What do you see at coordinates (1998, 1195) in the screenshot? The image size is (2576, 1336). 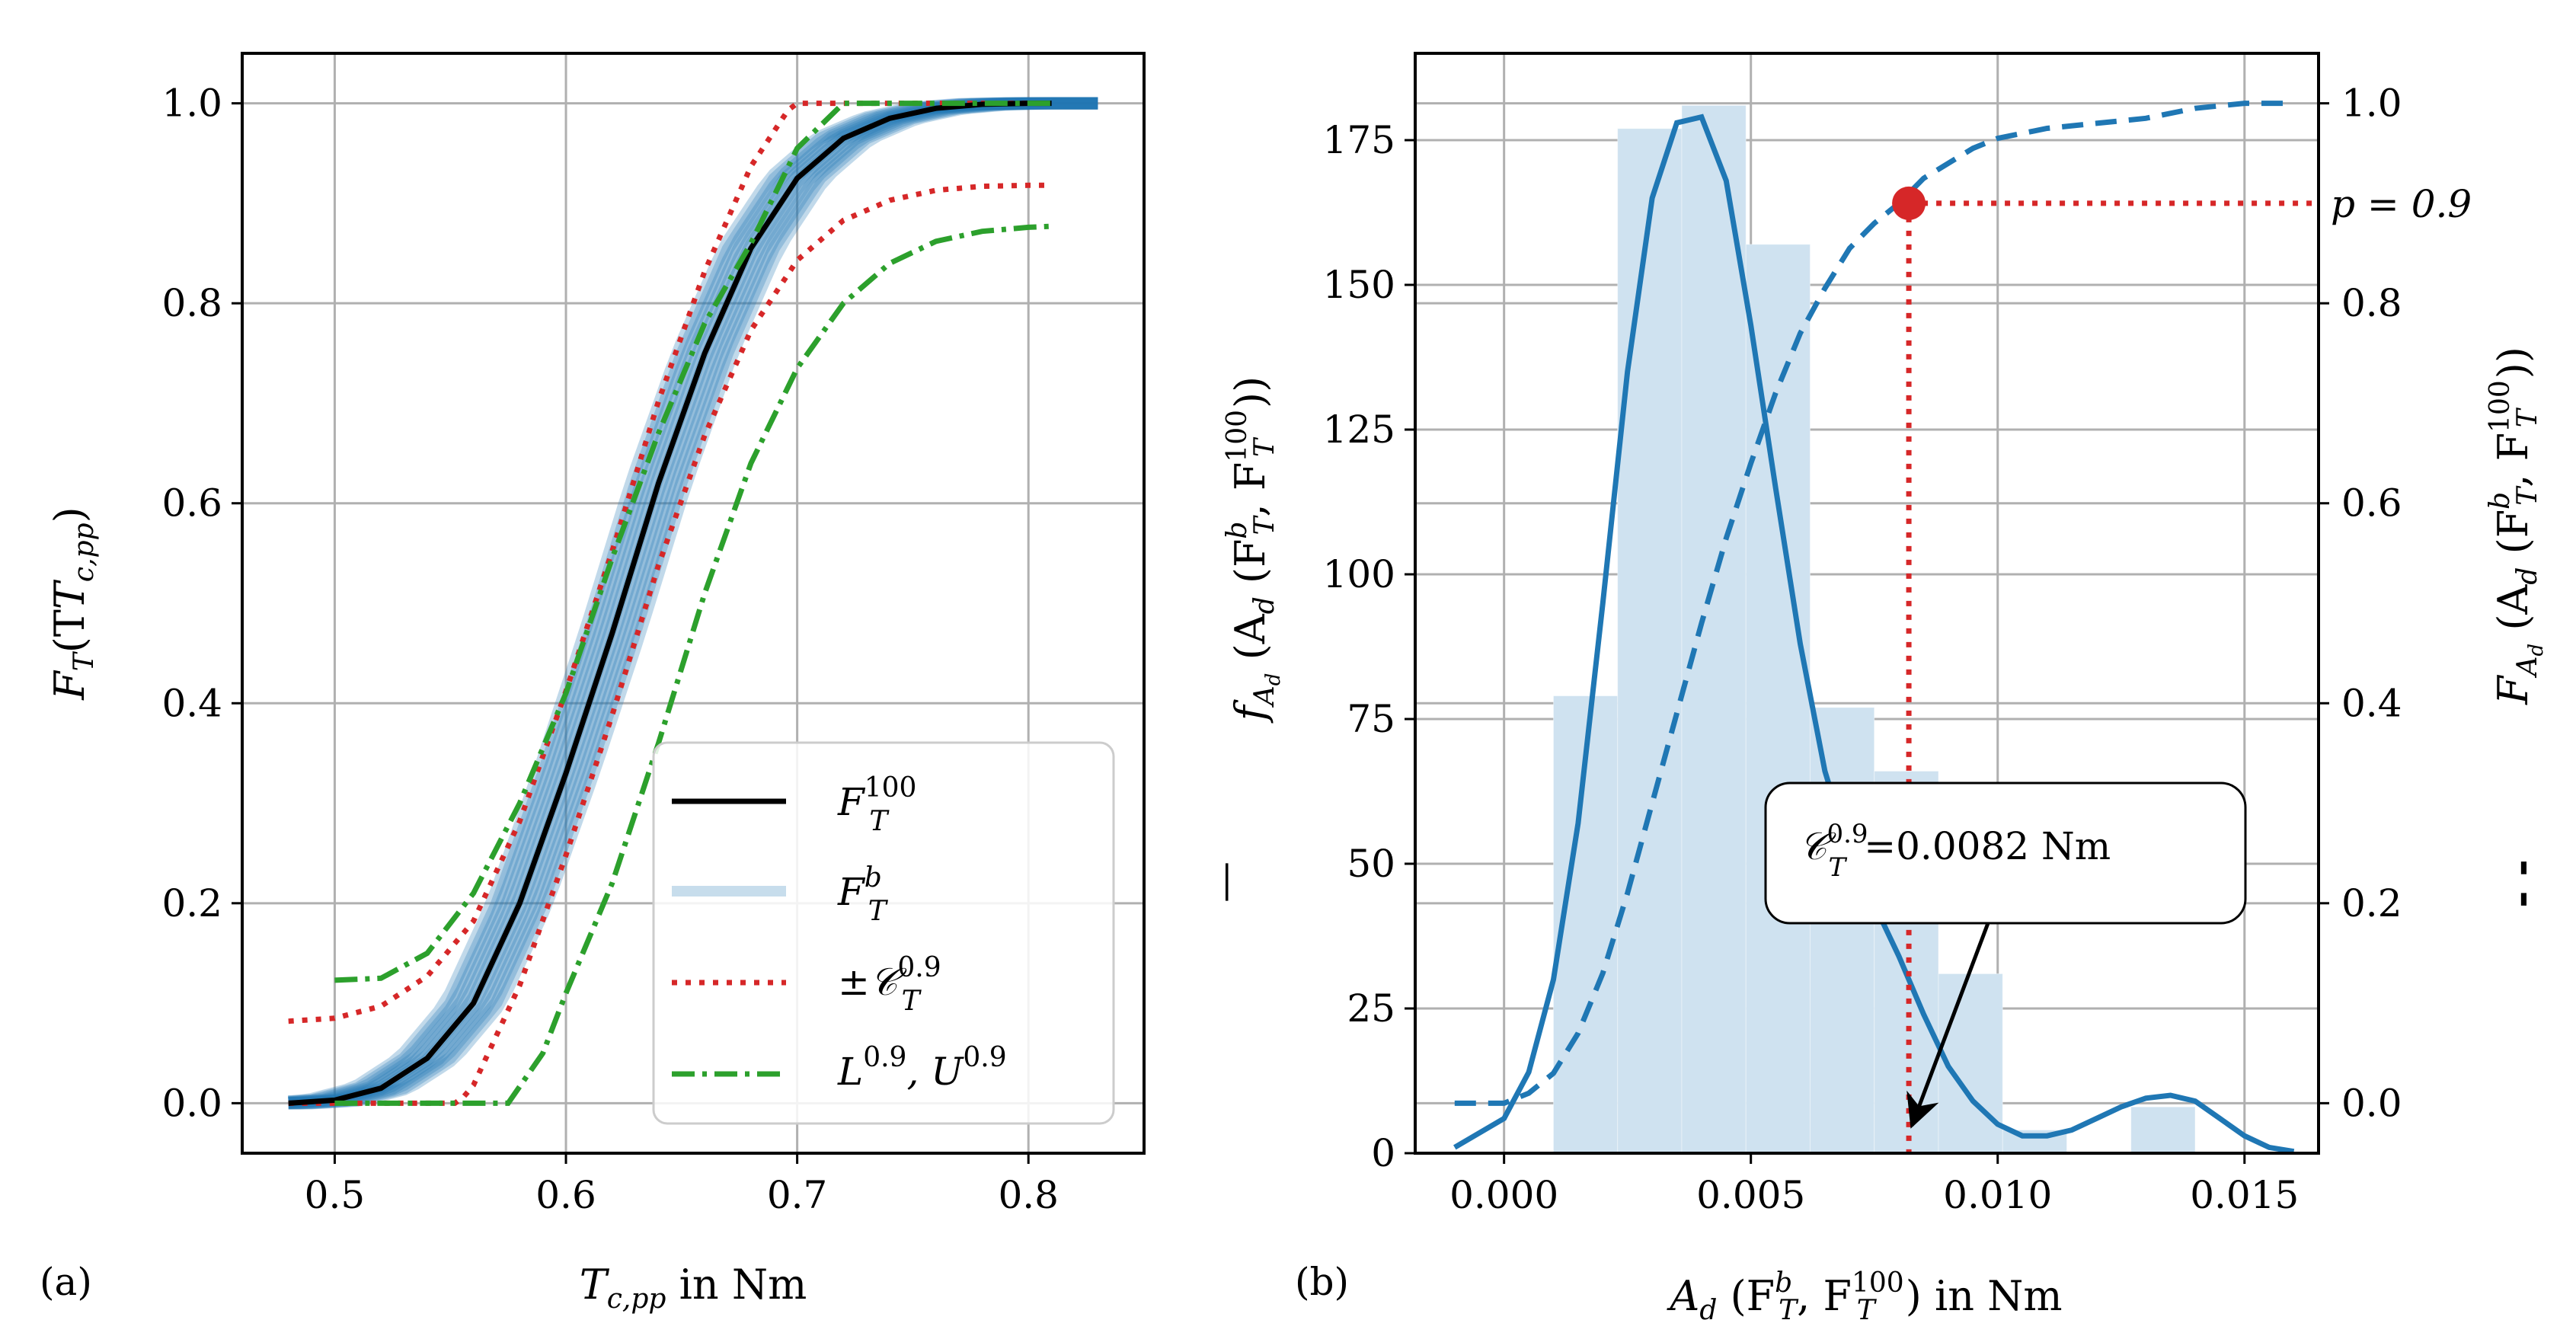 I see `x-tick-label: 0.010` at bounding box center [1998, 1195].